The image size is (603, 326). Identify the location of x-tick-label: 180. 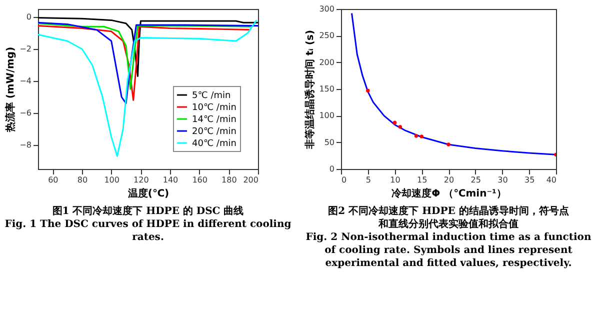
(229, 180).